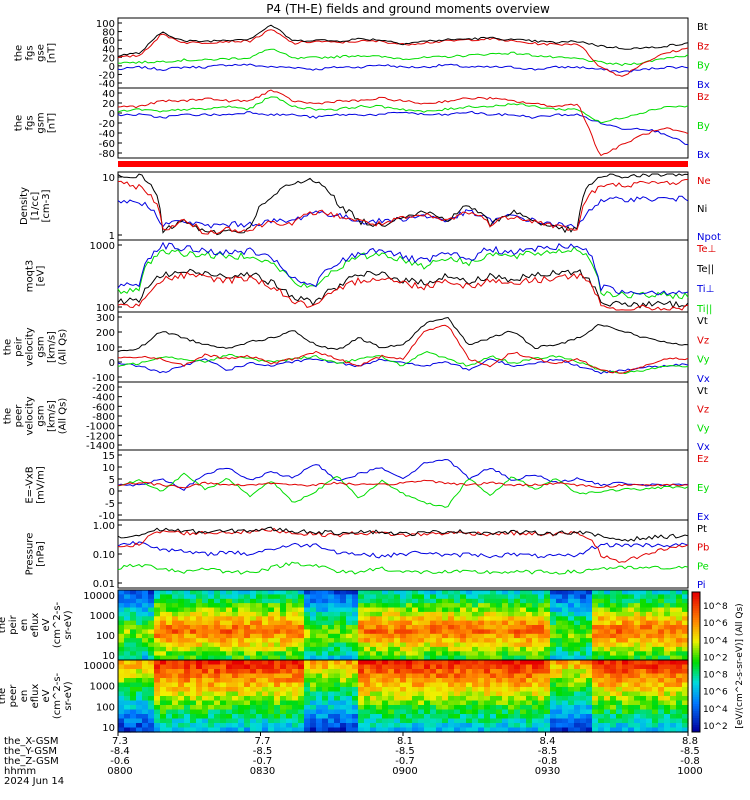 This screenshot has width=750, height=800. Describe the element at coordinates (105, 333) in the screenshot. I see `y-tick-label: 200` at that location.